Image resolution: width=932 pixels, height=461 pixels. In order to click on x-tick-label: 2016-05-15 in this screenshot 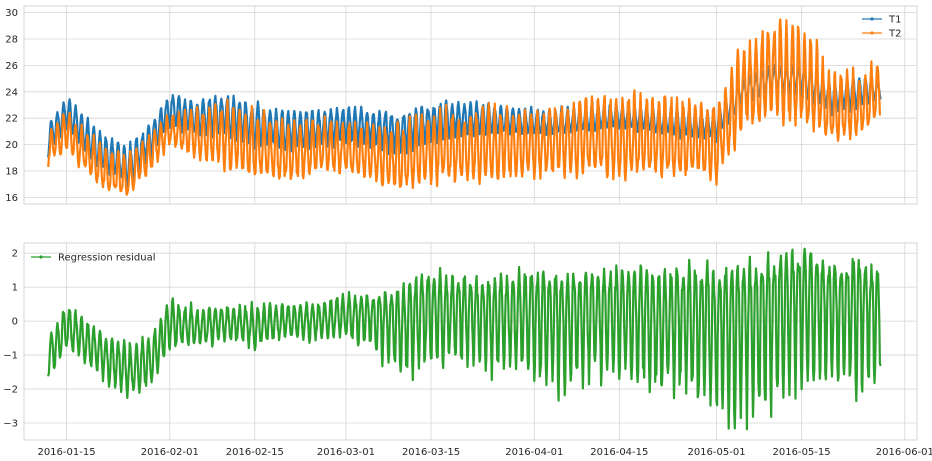, I will do `click(802, 452)`.